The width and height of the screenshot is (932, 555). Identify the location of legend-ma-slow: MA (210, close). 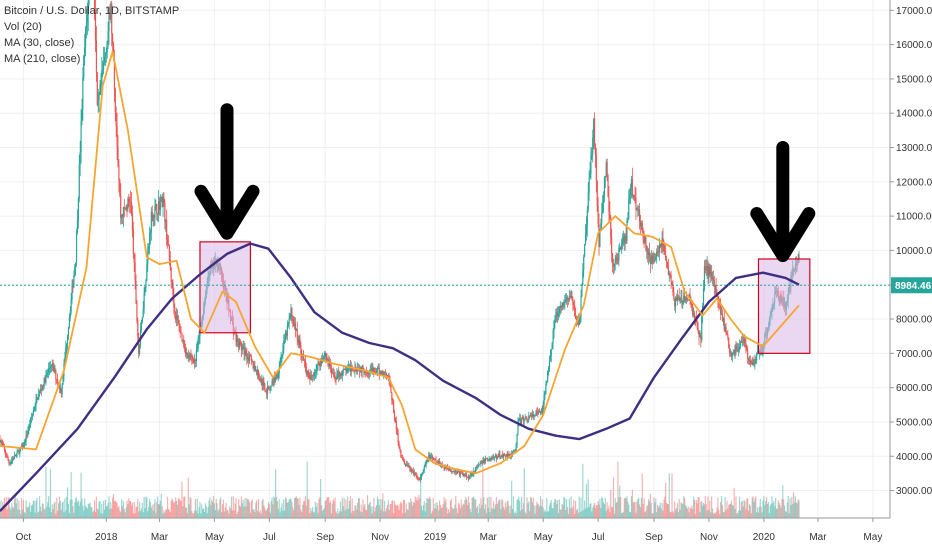
(42, 59).